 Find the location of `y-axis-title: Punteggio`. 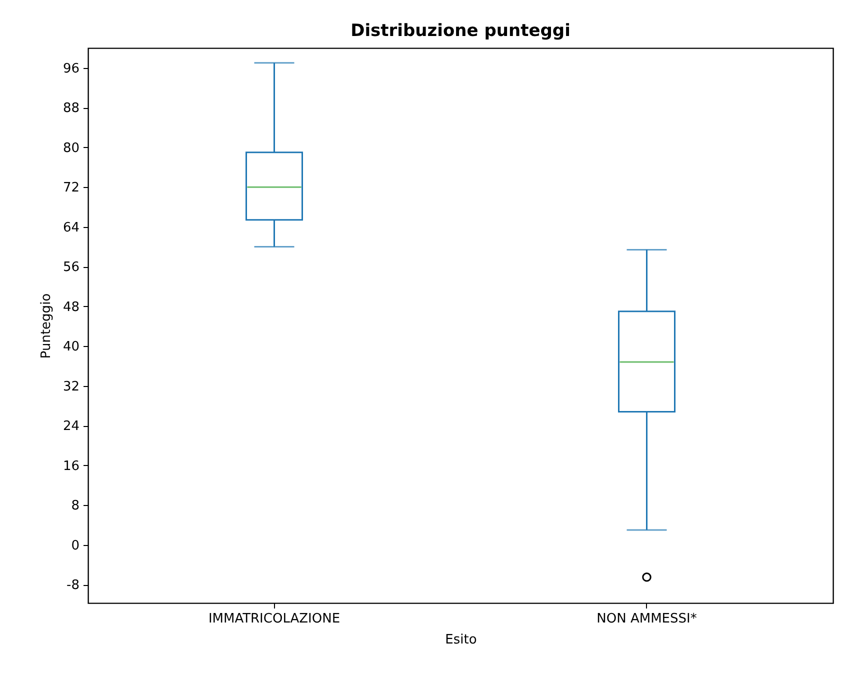

y-axis-title: Punteggio is located at coordinates (46, 326).